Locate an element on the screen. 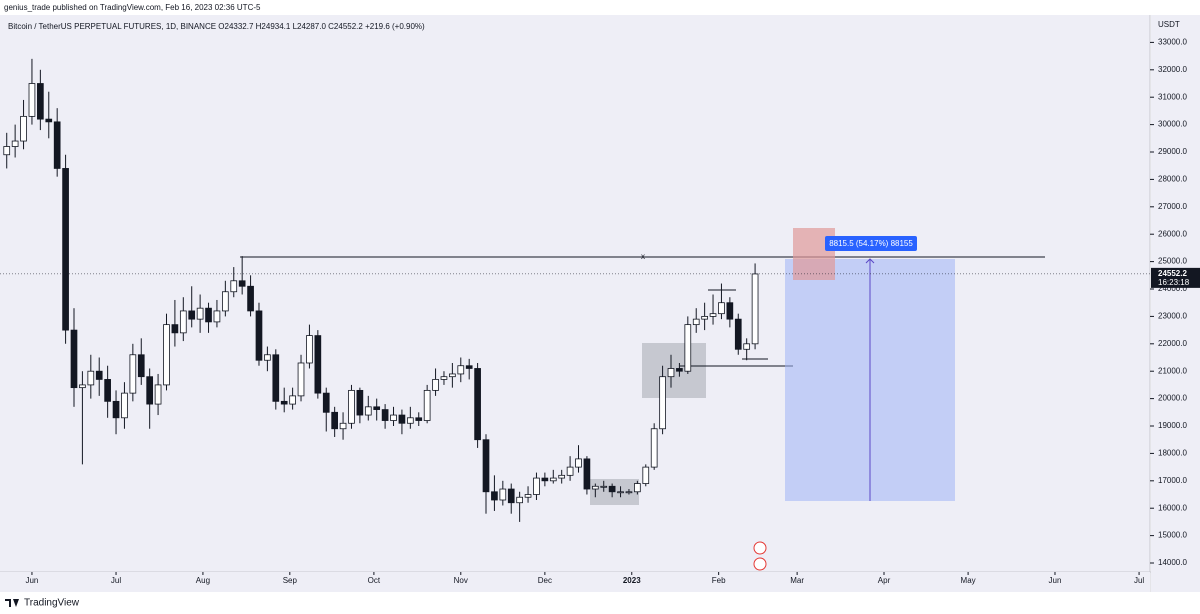 The height and width of the screenshot is (614, 1200). last-price-bg is located at coordinates (1175, 277).